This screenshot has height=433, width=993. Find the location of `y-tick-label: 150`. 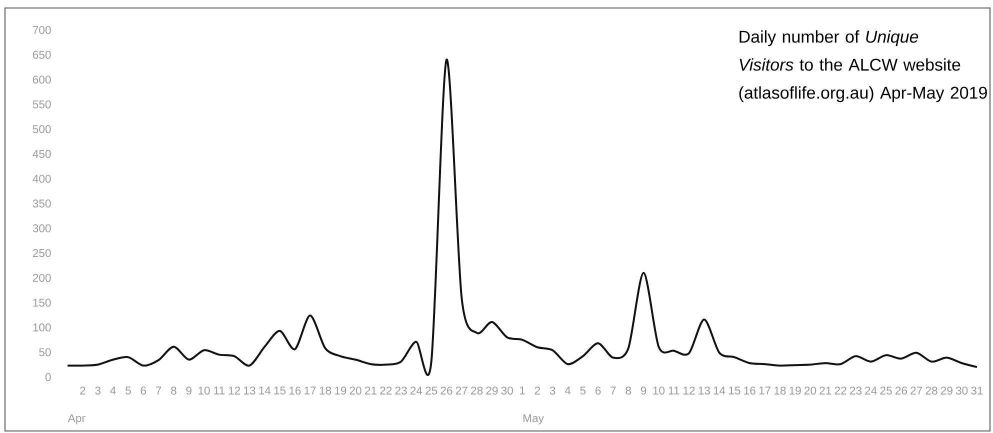

y-tick-label: 150 is located at coordinates (42, 302).